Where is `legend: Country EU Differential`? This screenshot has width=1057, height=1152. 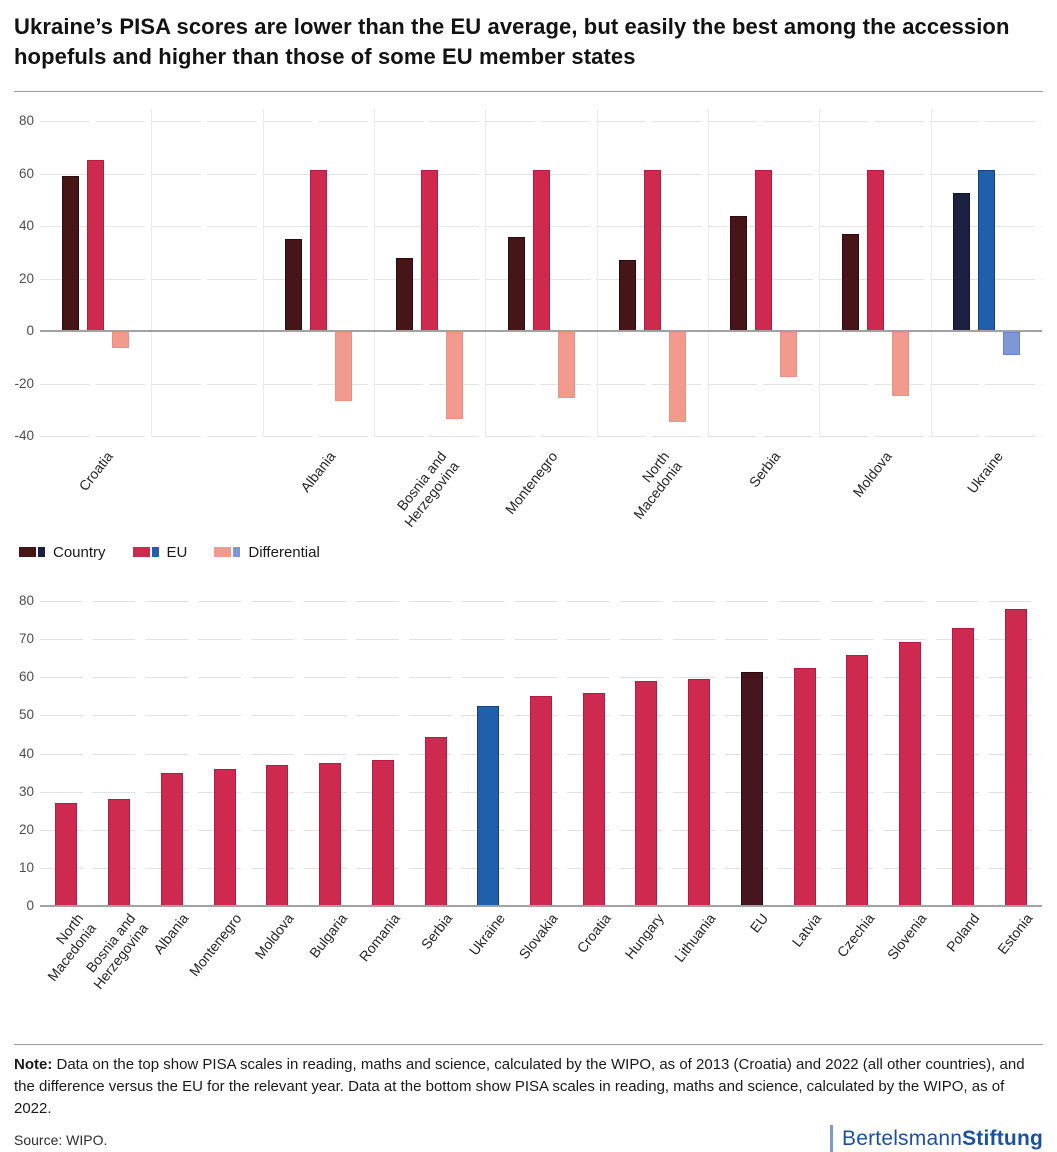
legend: Country EU Differential is located at coordinates (528, 552).